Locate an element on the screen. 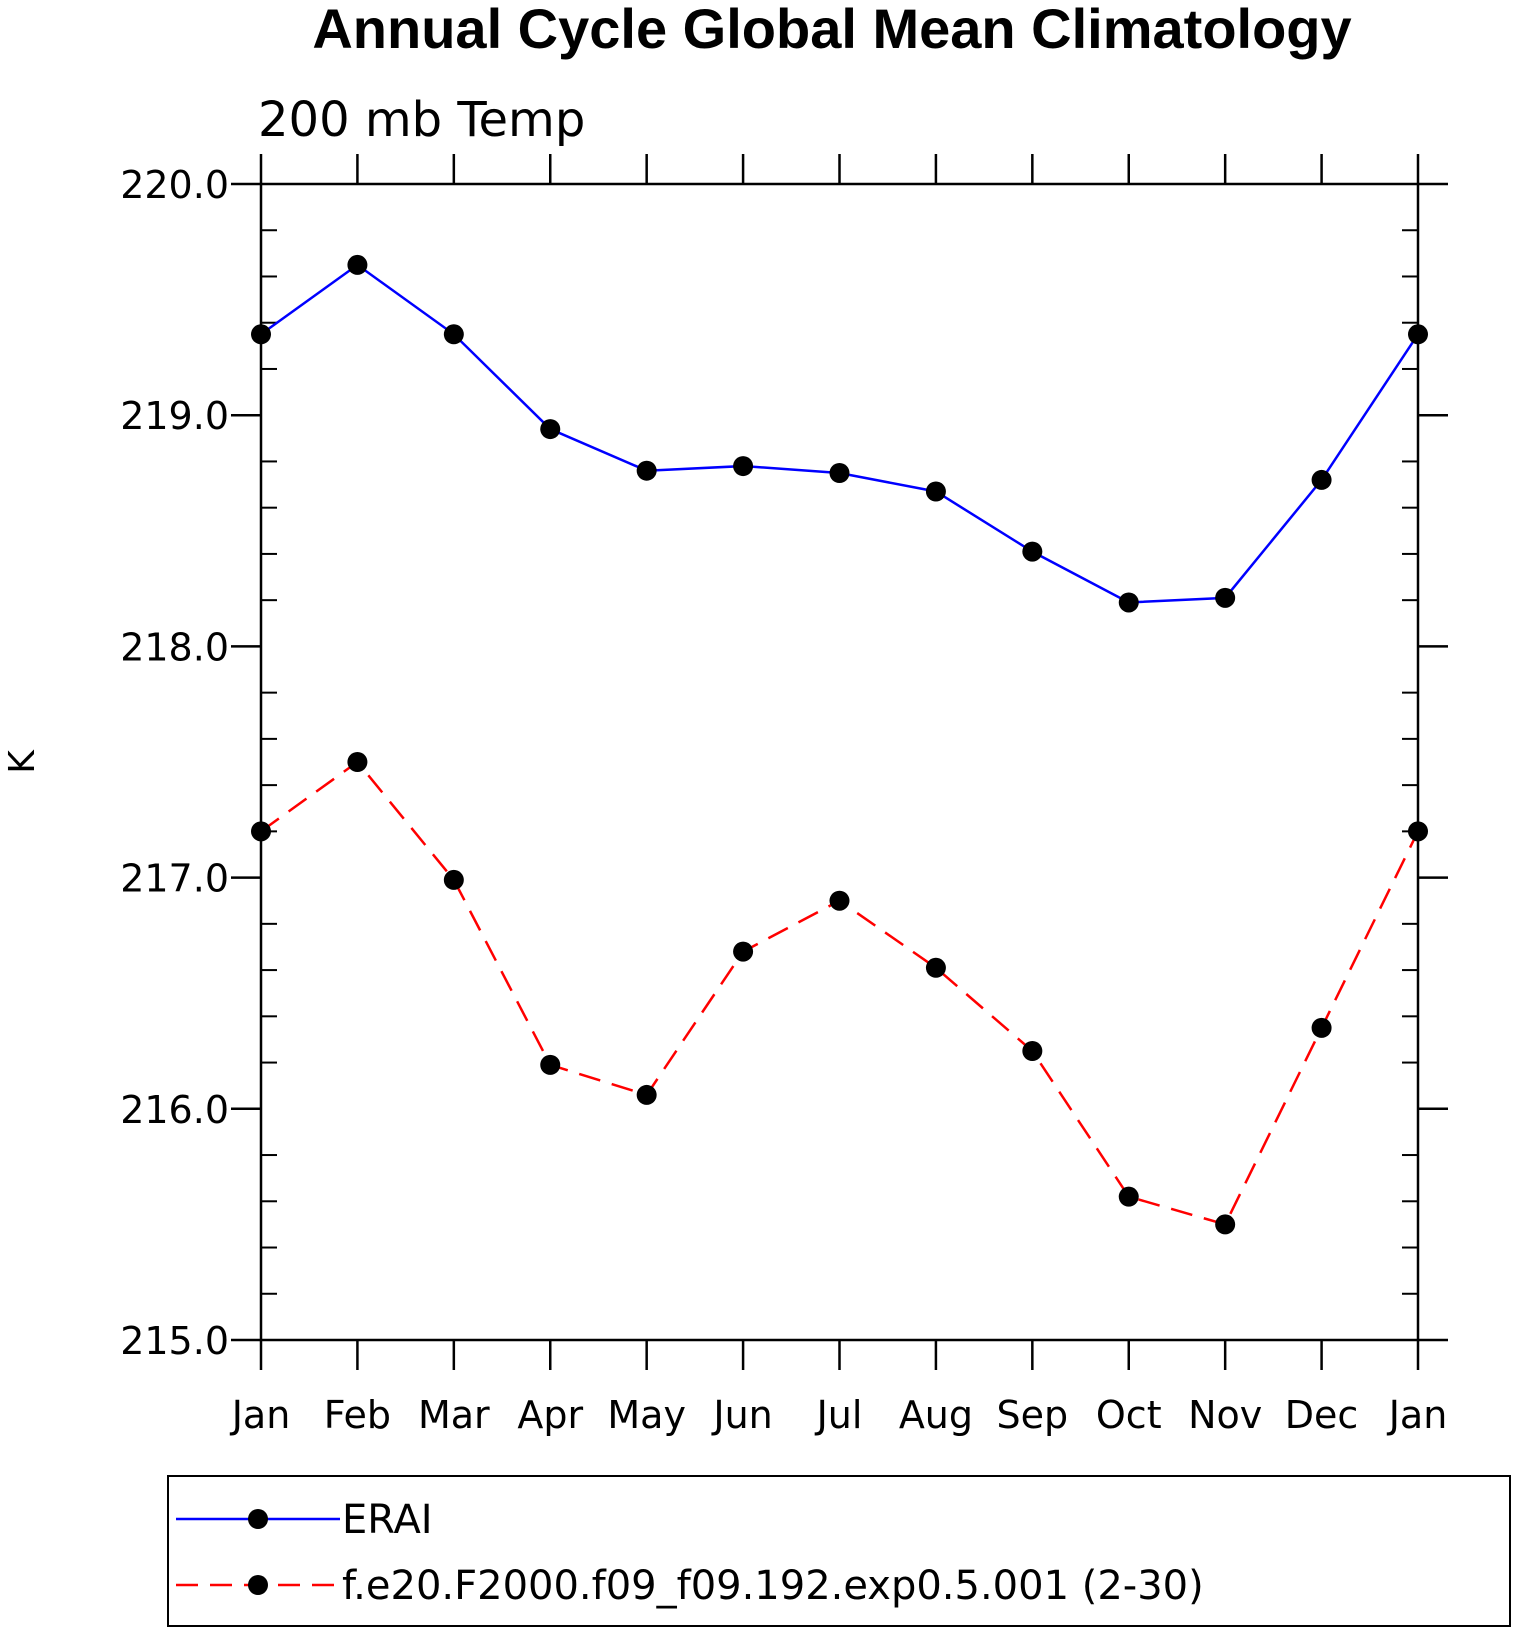  y-axis-label: K is located at coordinates (22, 761).